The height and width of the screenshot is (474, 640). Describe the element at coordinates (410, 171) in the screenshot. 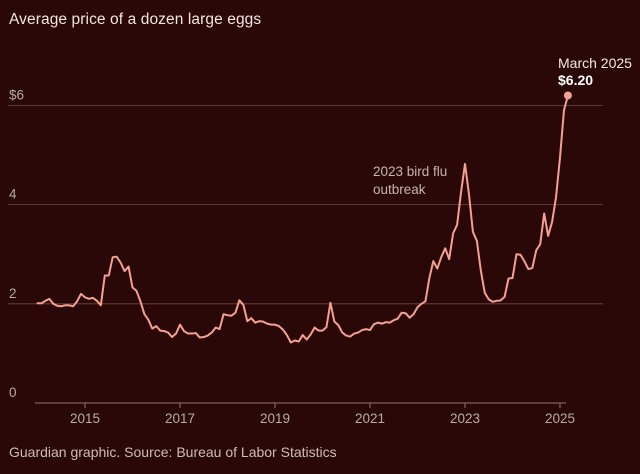

I see `annotation-text: 2023 bird flu` at that location.